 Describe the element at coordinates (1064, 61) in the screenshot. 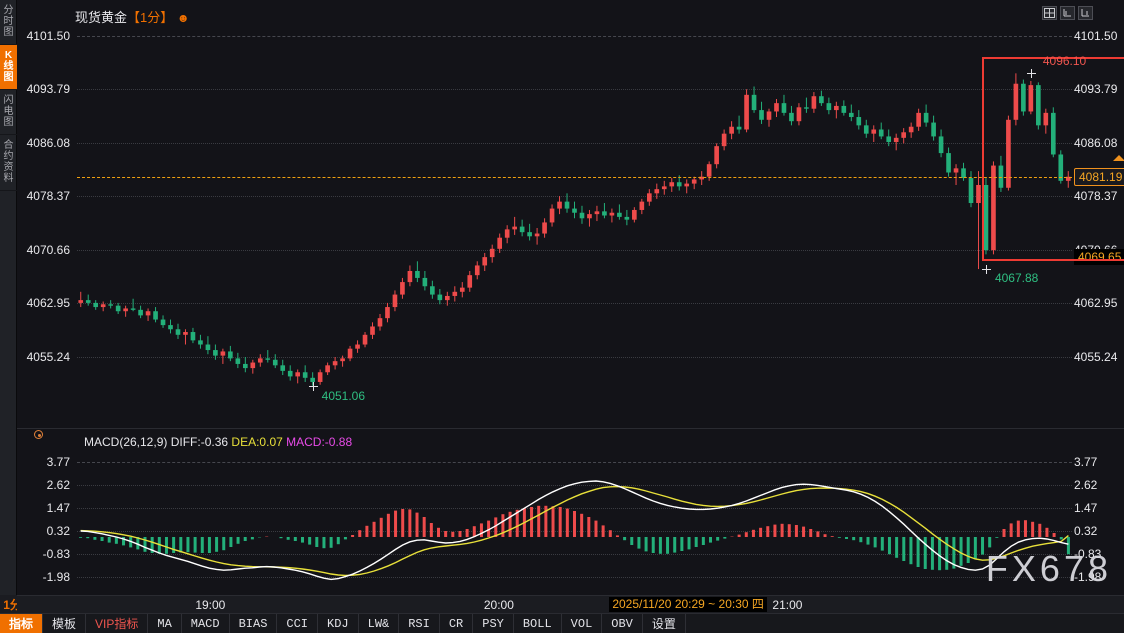

I see `high-price-annotation: 4096.10` at that location.